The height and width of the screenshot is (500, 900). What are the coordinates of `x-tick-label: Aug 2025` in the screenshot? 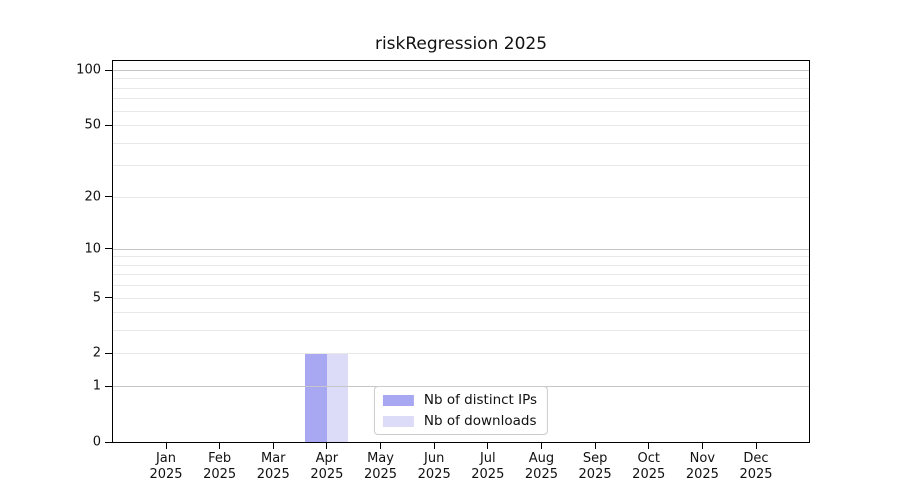 It's located at (541, 467).